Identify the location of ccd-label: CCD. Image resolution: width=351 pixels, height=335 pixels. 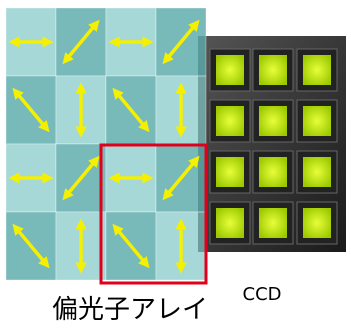
(262, 294).